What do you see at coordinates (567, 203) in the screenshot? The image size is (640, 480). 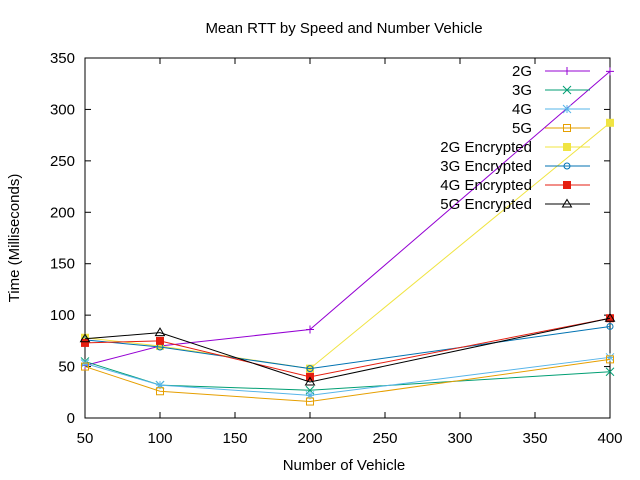 I see `legend-marker-5g-encrypted` at bounding box center [567, 203].